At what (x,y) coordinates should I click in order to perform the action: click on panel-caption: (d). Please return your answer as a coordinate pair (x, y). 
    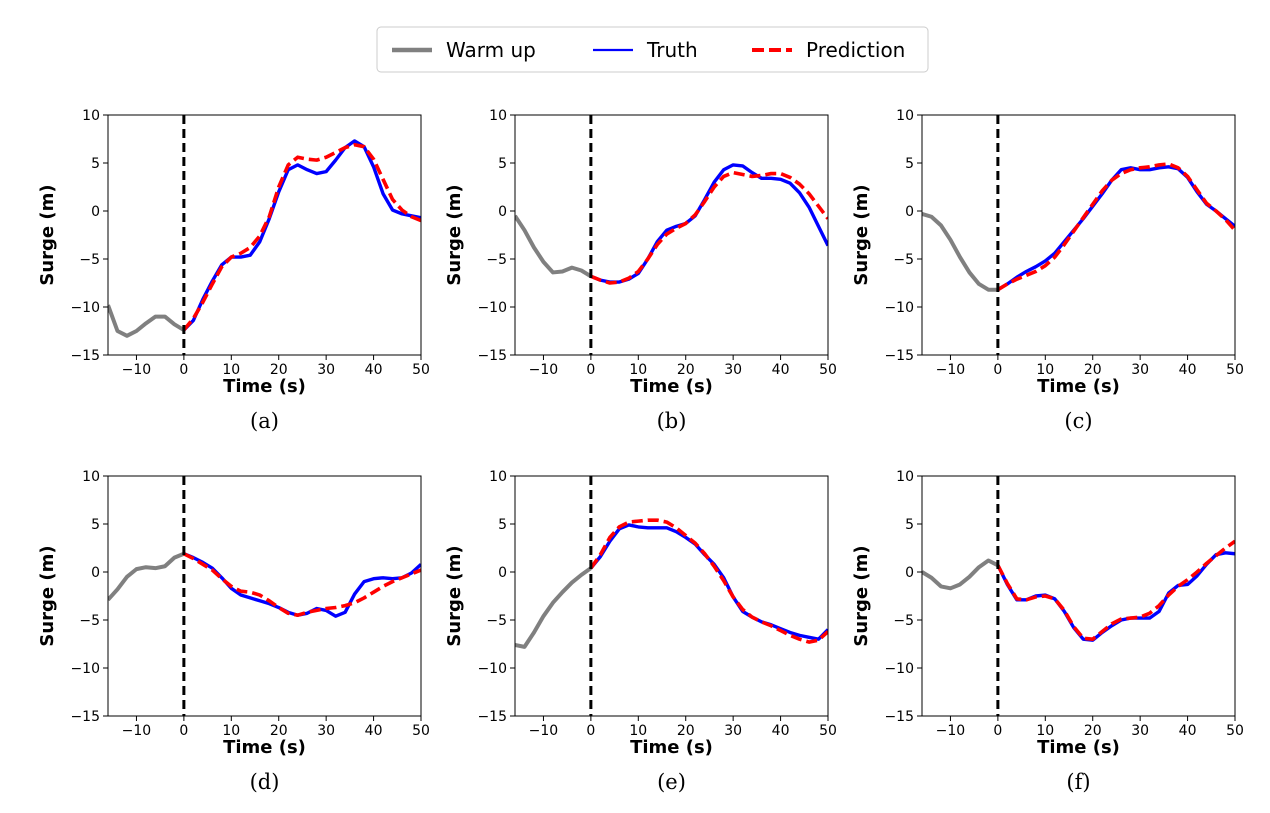
    Looking at the image, I should click on (265, 782).